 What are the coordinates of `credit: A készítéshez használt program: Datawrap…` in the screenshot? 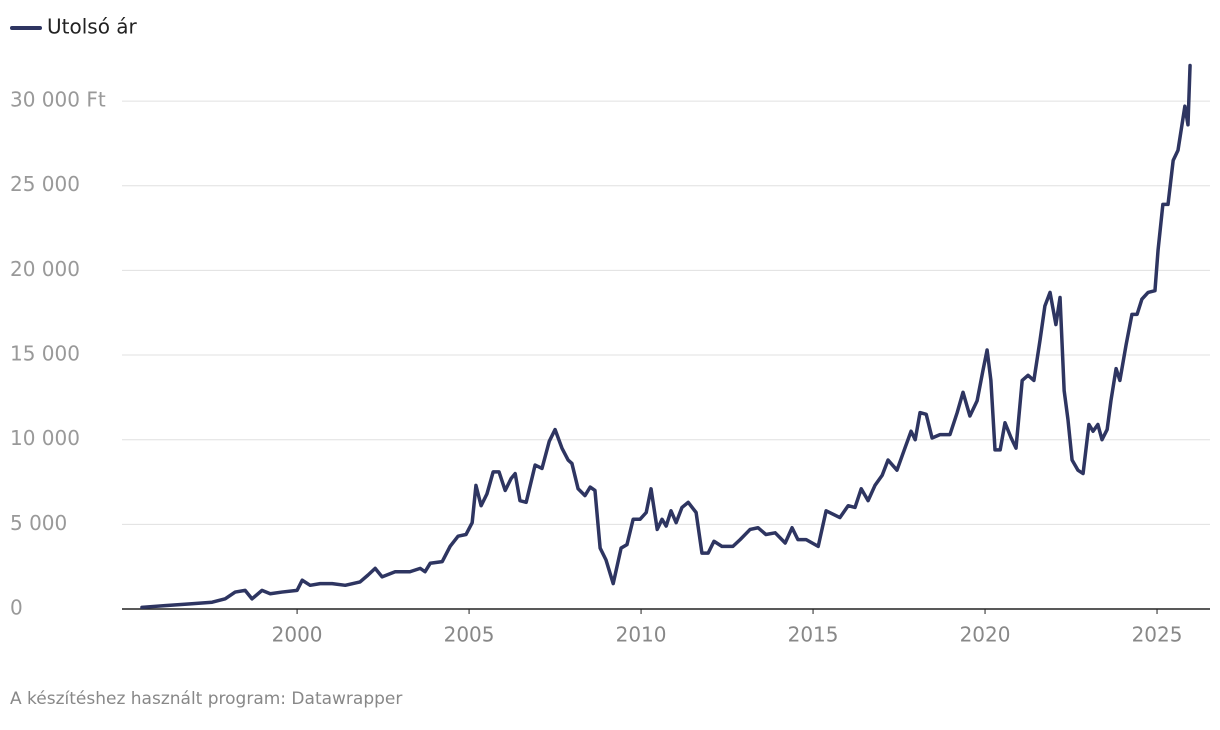 It's located at (206, 699).